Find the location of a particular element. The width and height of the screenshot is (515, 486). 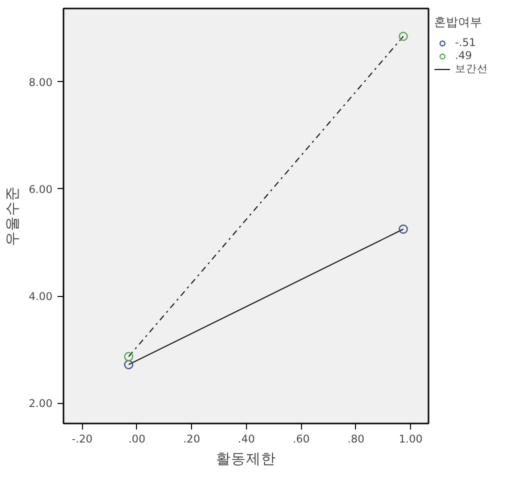

x-tick-label: .60 is located at coordinates (301, 439).